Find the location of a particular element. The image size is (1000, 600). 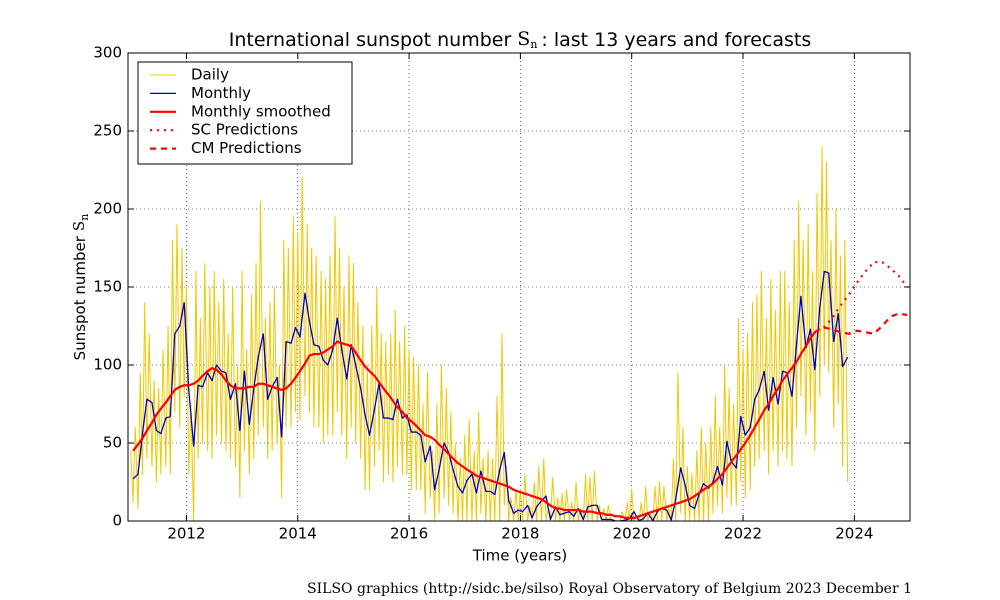

x-axis-label: Time (years) is located at coordinates (519, 556).